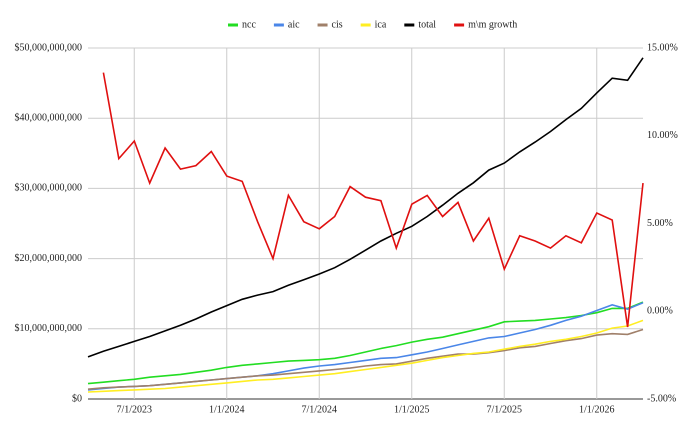 The image size is (690, 430). I want to click on x-tick-label: 1/1/2025, so click(412, 409).